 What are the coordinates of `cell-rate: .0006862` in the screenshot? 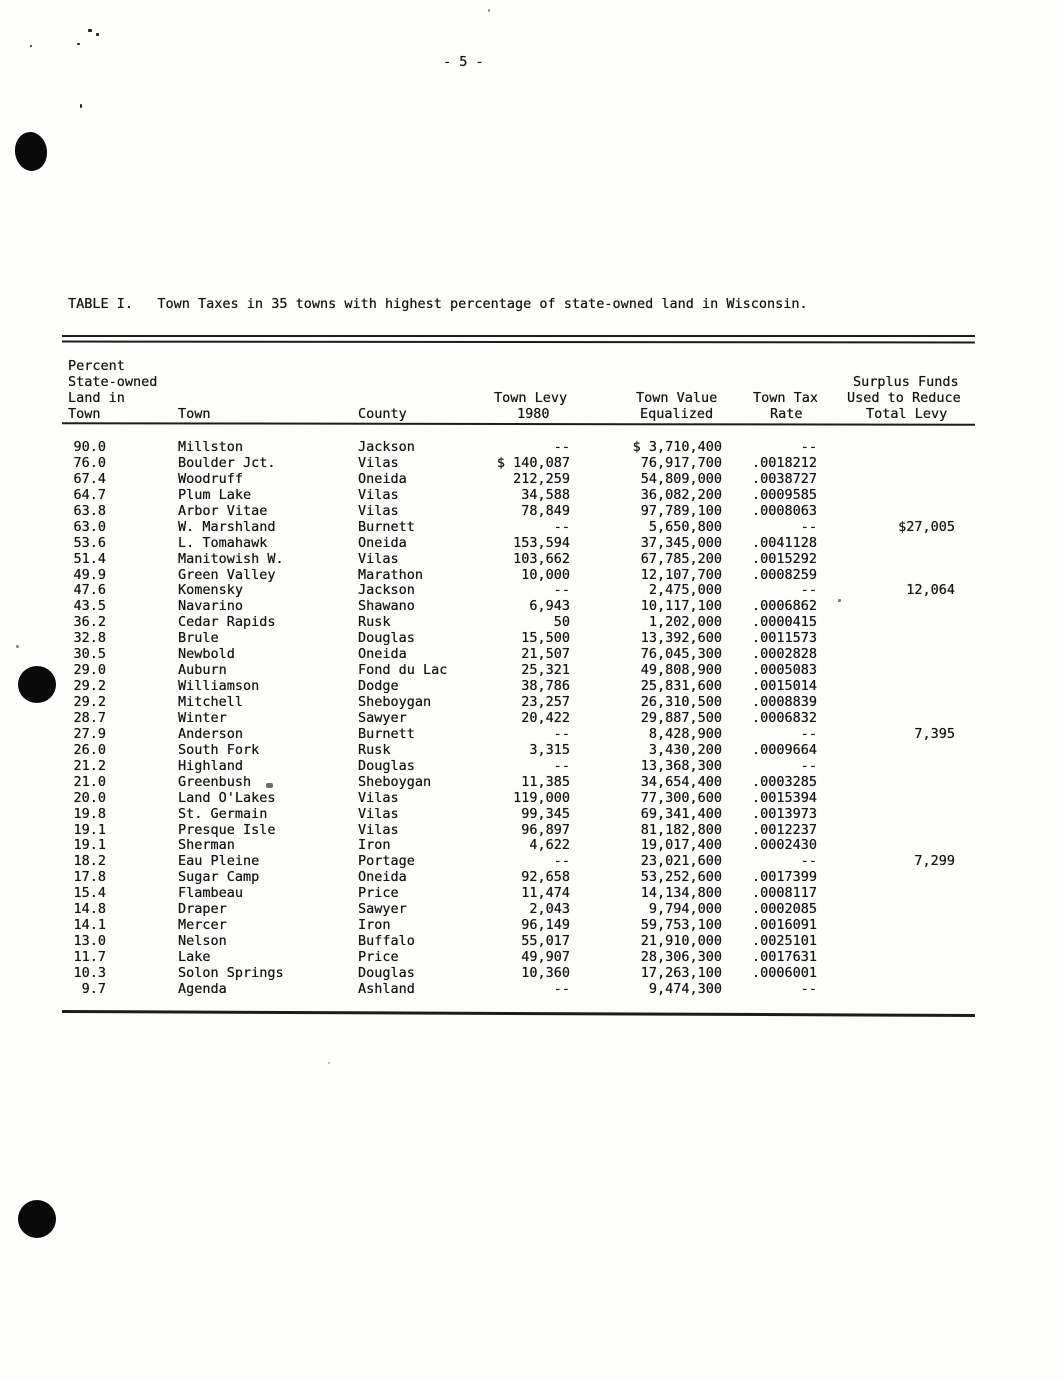 It's located at (784, 606).